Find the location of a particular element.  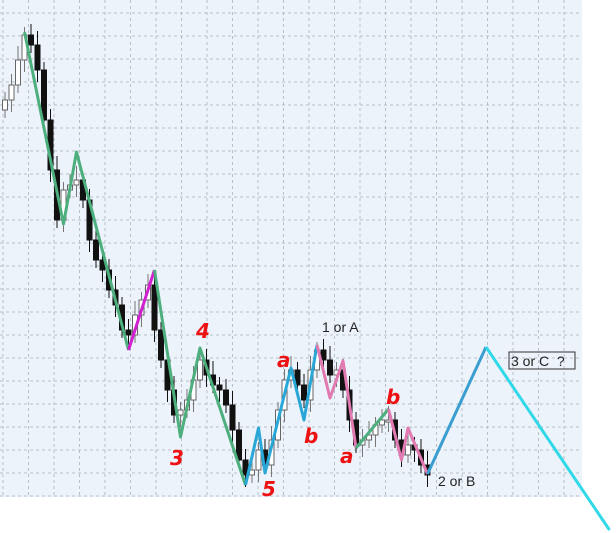

wave-label-5: 5 is located at coordinates (269, 489).